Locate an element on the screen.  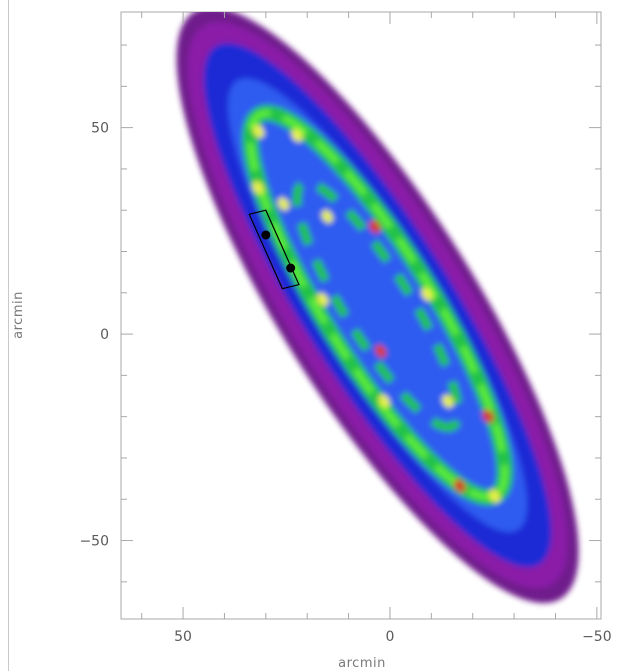
x-tick-label: −50 is located at coordinates (597, 637).